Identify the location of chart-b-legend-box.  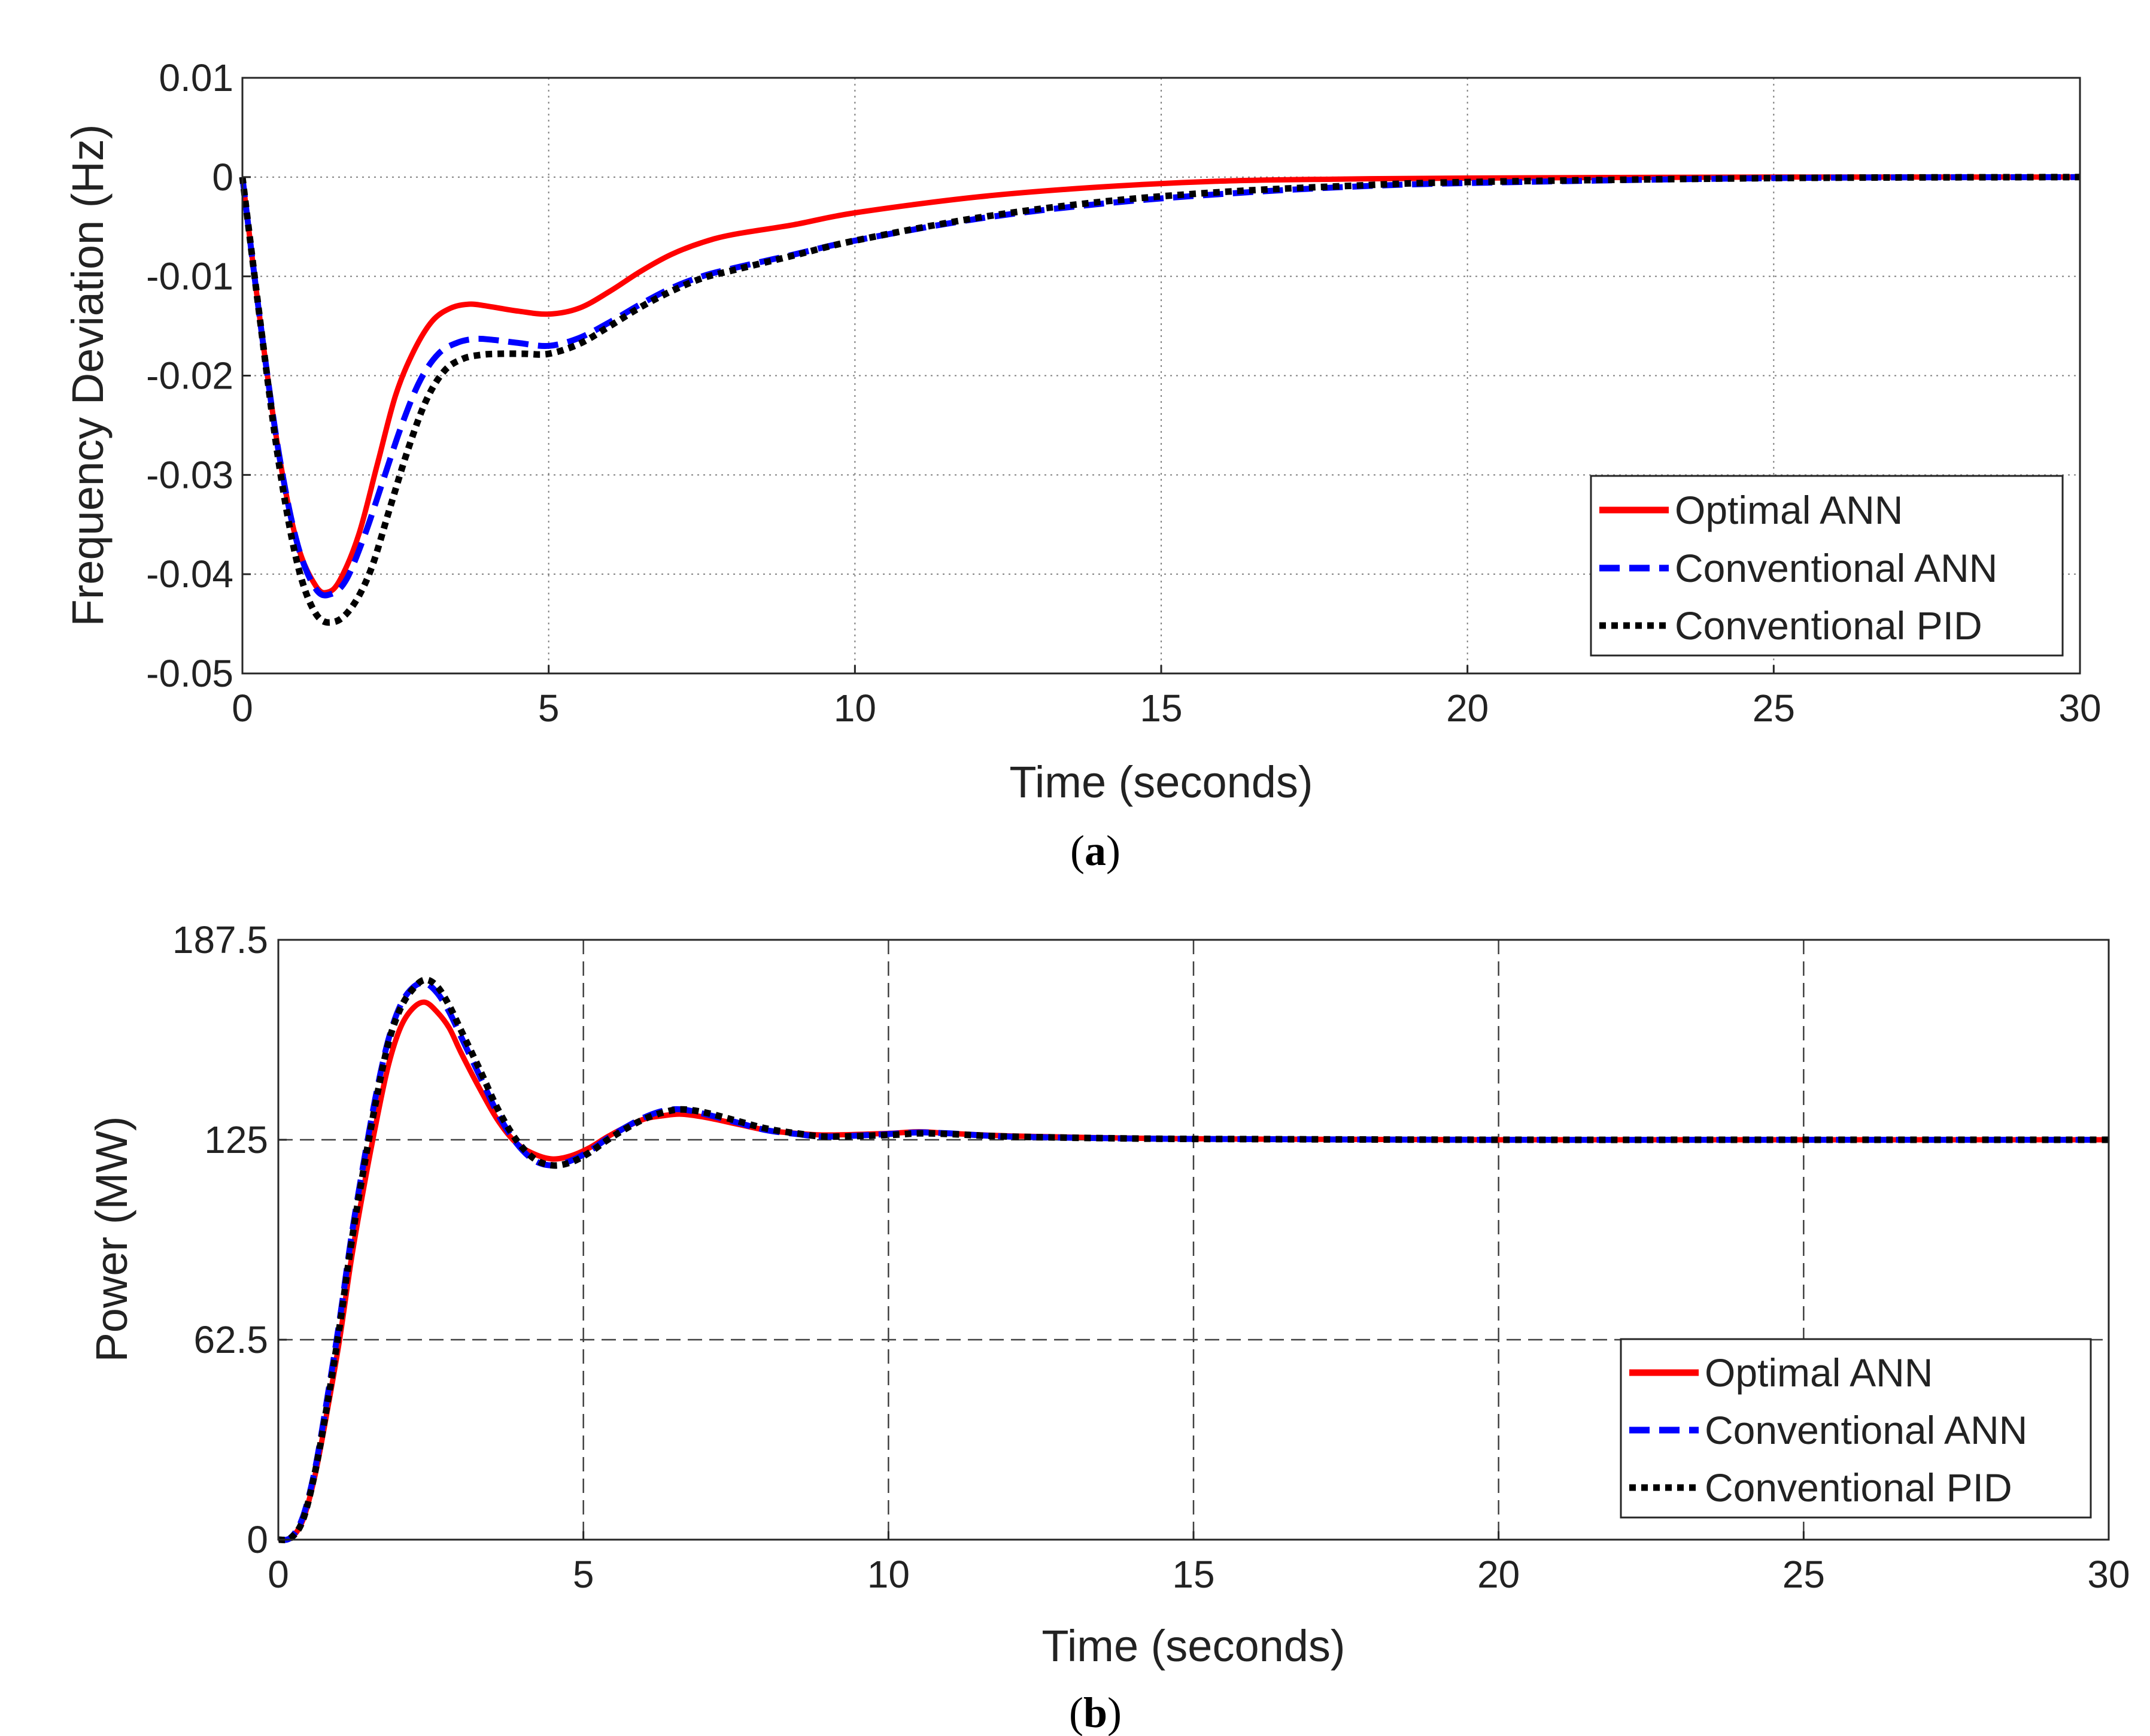
(1856, 1429).